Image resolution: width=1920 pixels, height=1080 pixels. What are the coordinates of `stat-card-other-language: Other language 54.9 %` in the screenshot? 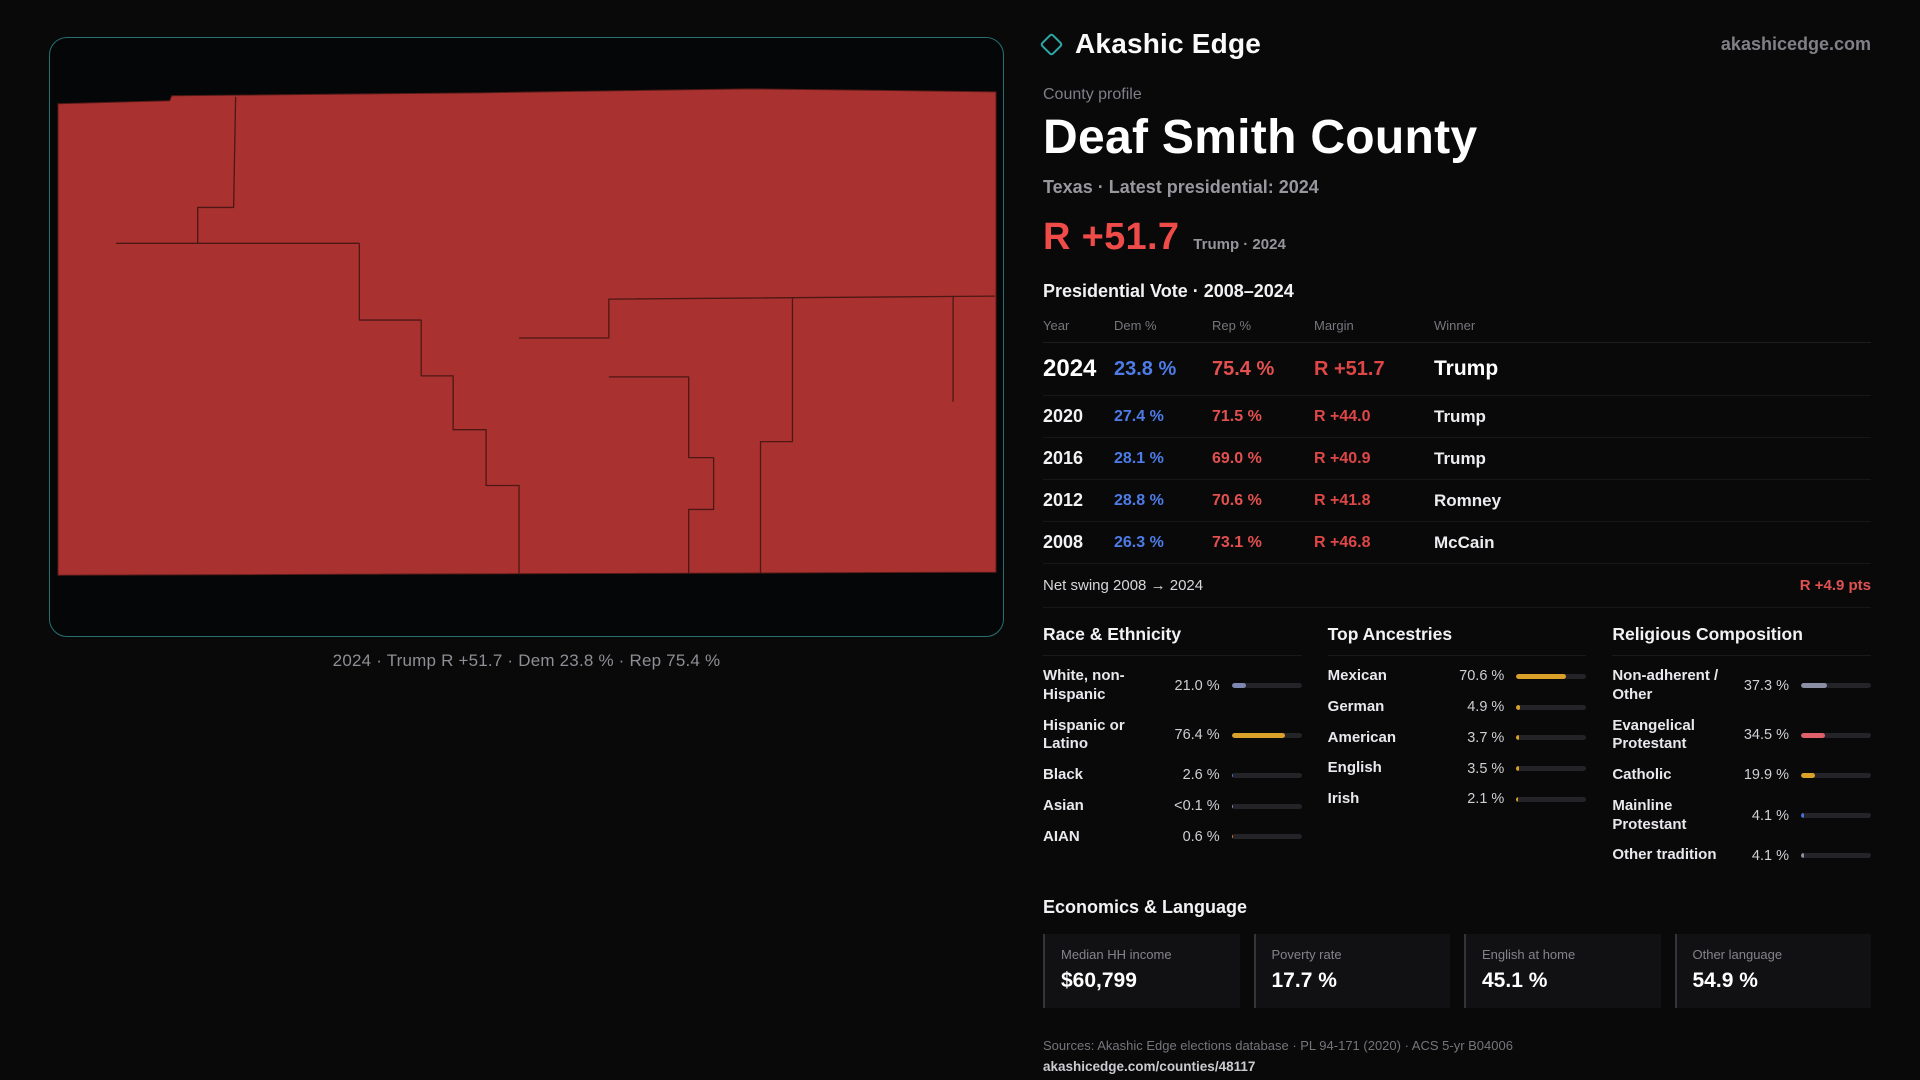 It's located at (1772, 971).